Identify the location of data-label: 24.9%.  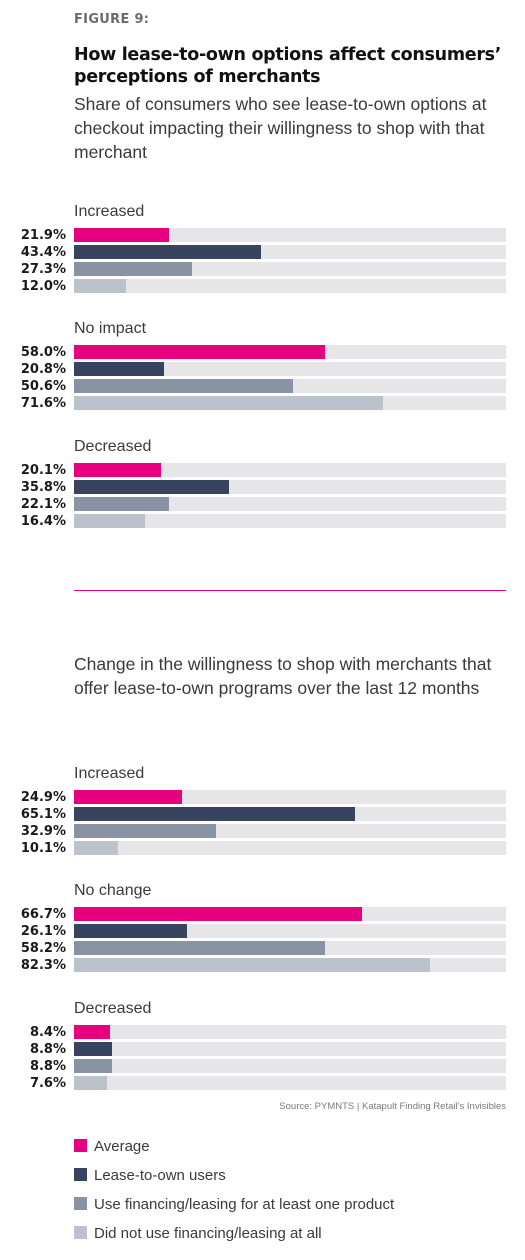
(43, 797).